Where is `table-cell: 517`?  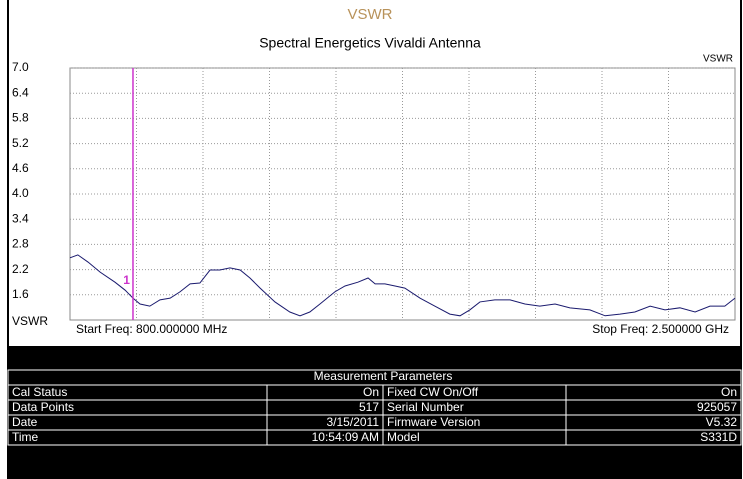
table-cell: 517 is located at coordinates (369, 407).